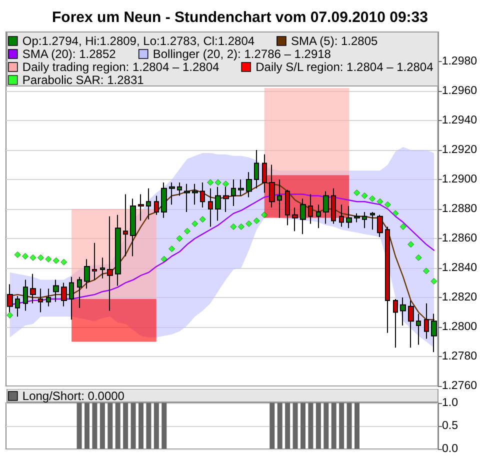  What do you see at coordinates (83, 80) in the screenshot?
I see `legend-label: Parabolic SAR: 1.2831` at bounding box center [83, 80].